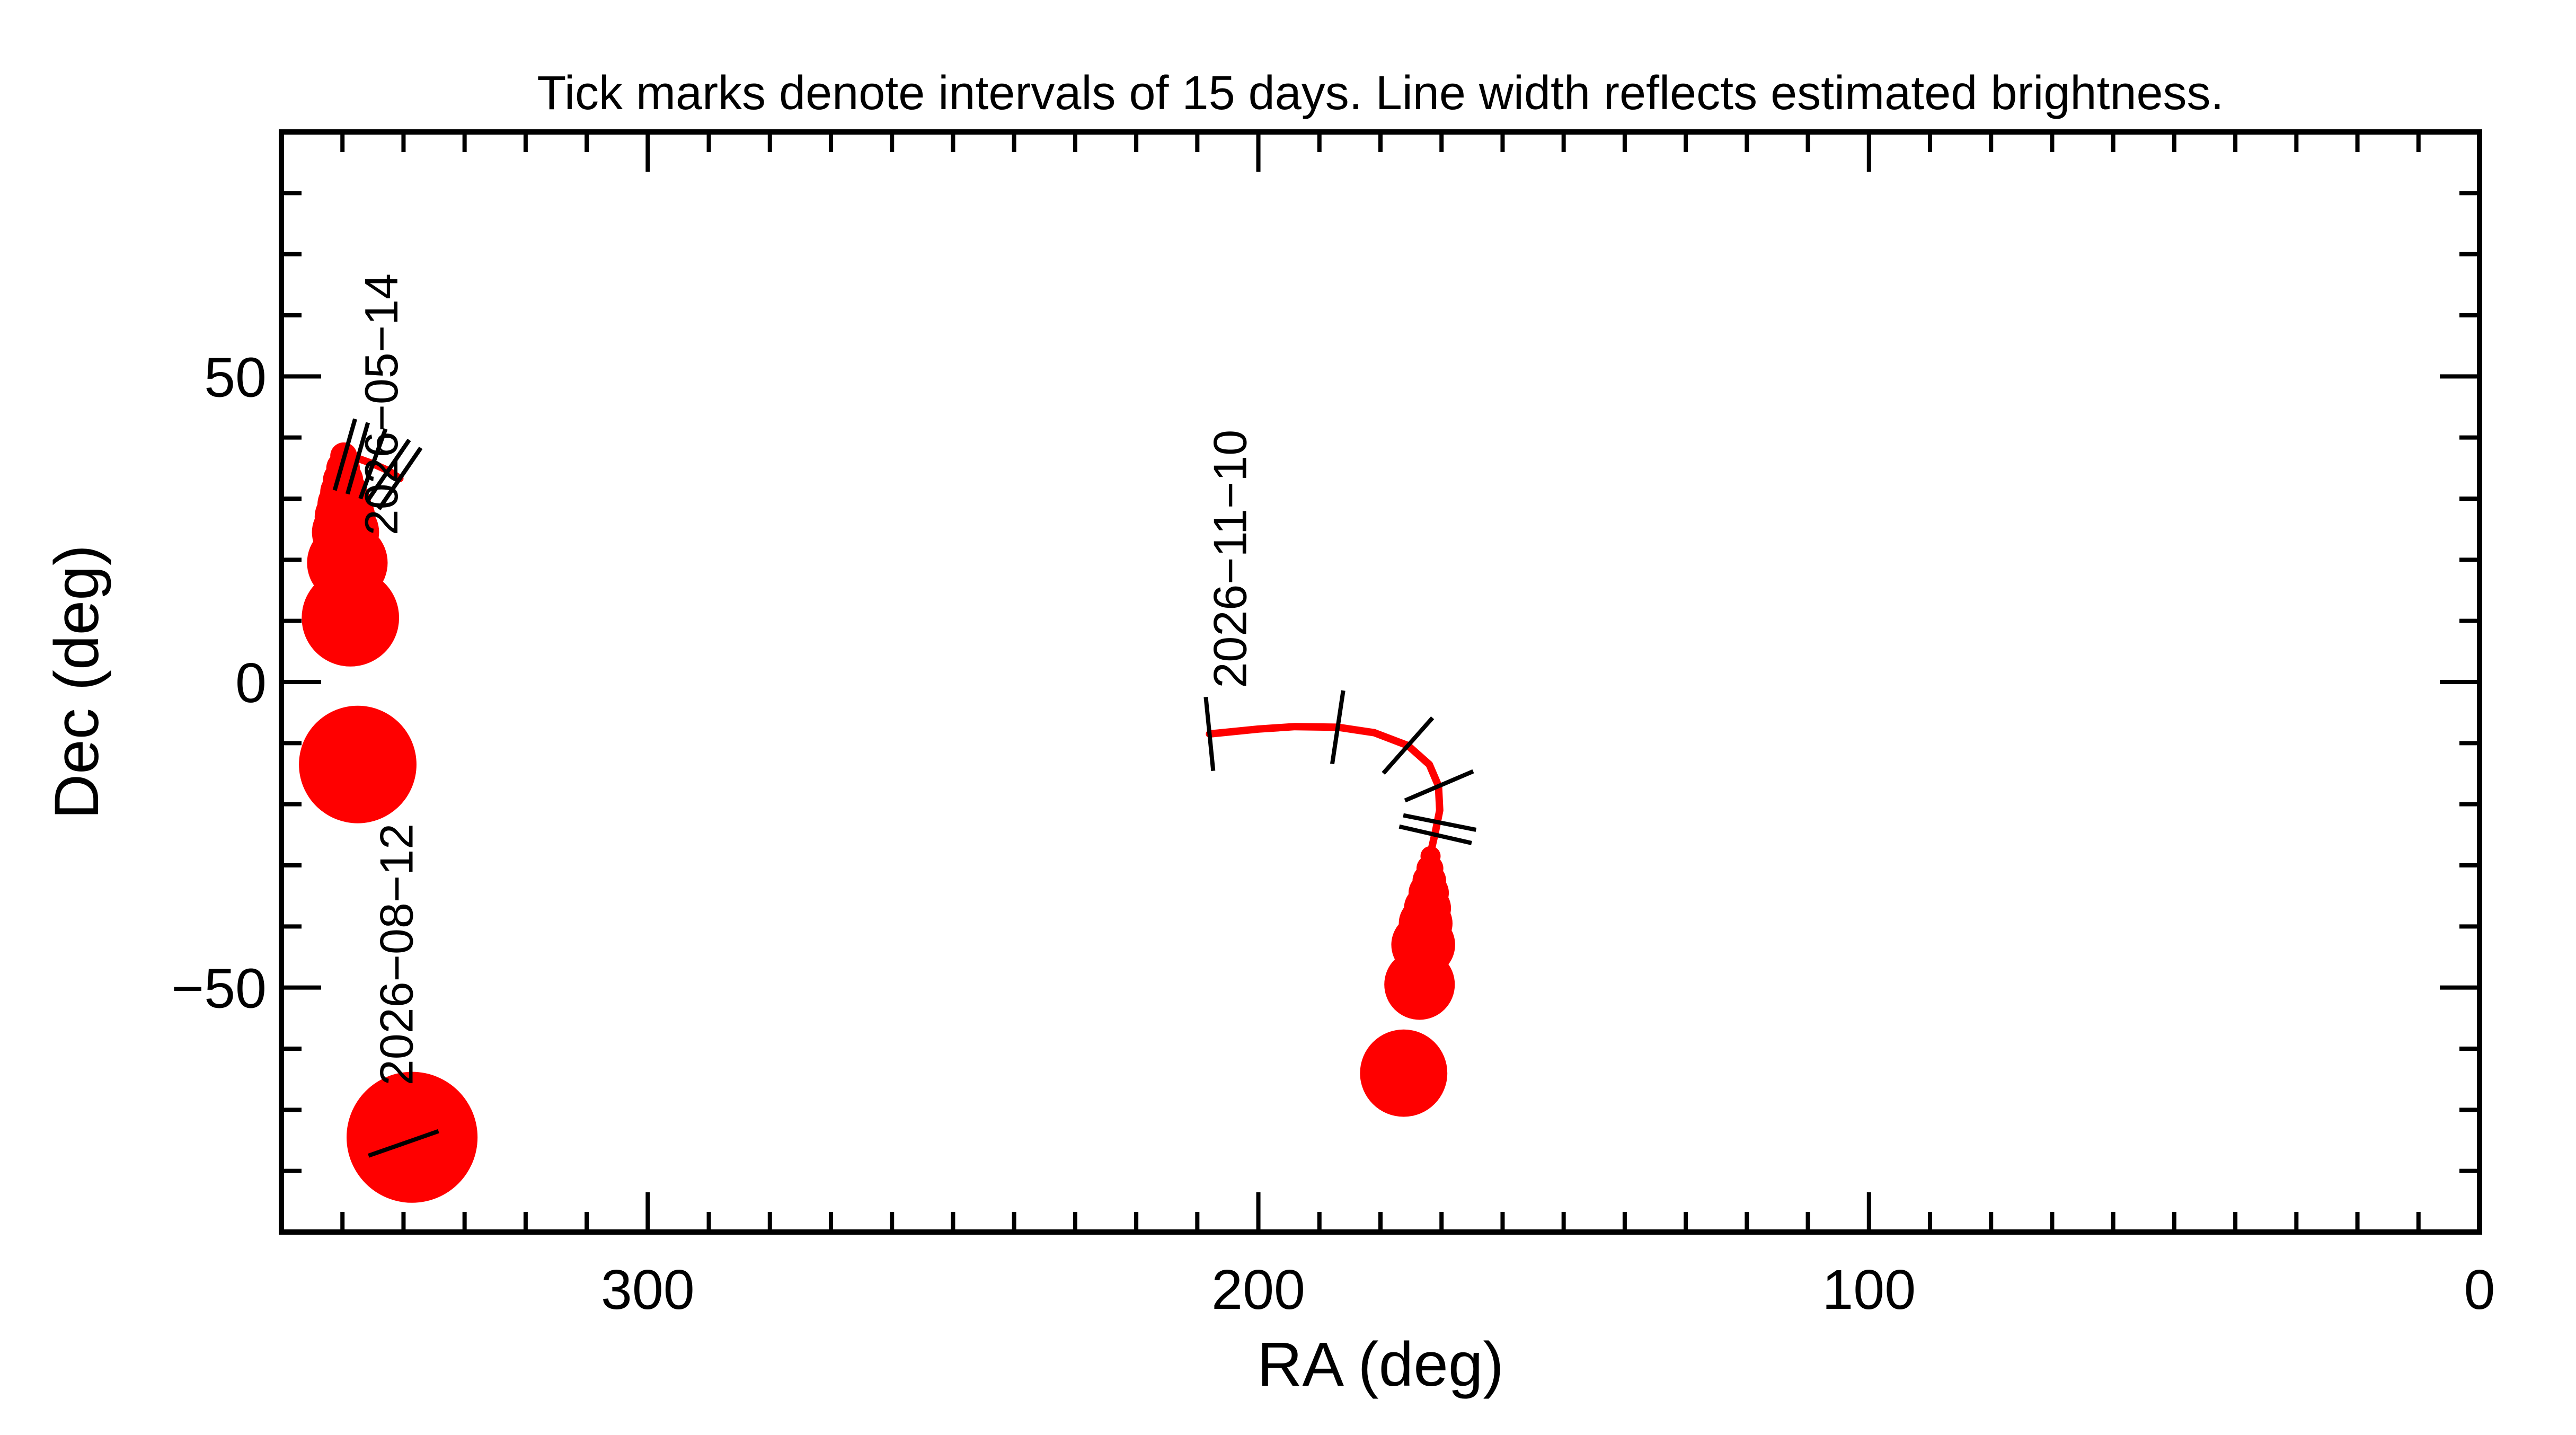 The image size is (2576, 1435). What do you see at coordinates (1258, 1290) in the screenshot?
I see `x-tick-label: 200` at bounding box center [1258, 1290].